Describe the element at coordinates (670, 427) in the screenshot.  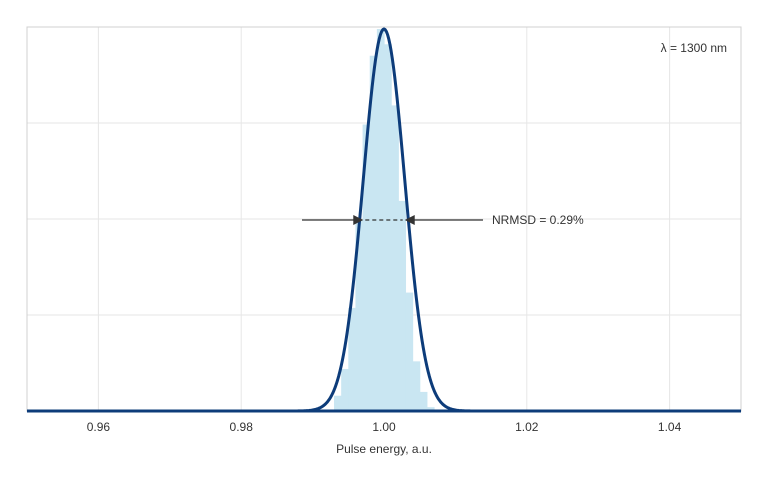
I see `x-tick-label: 1.04` at that location.